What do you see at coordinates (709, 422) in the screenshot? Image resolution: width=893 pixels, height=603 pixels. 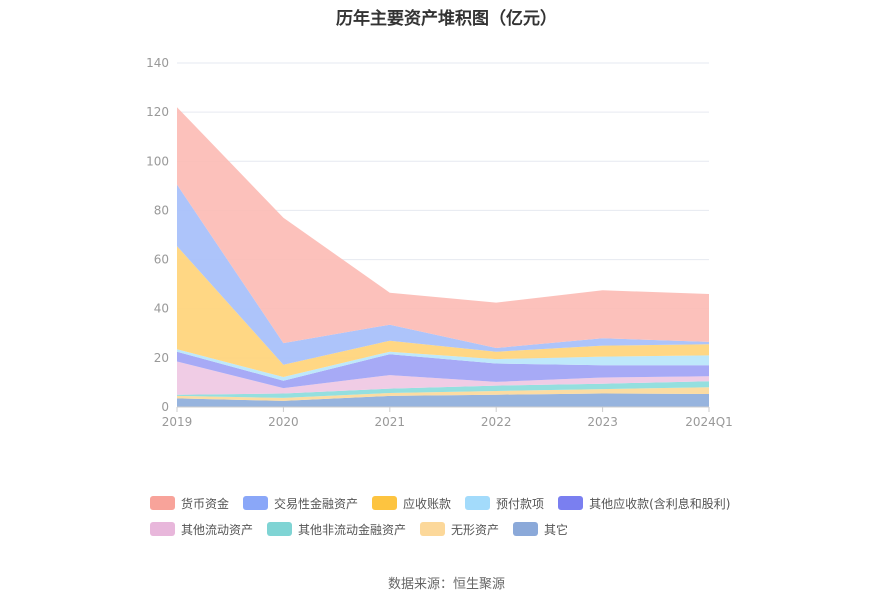 I see `x-tick-label: 2024Q1` at bounding box center [709, 422].